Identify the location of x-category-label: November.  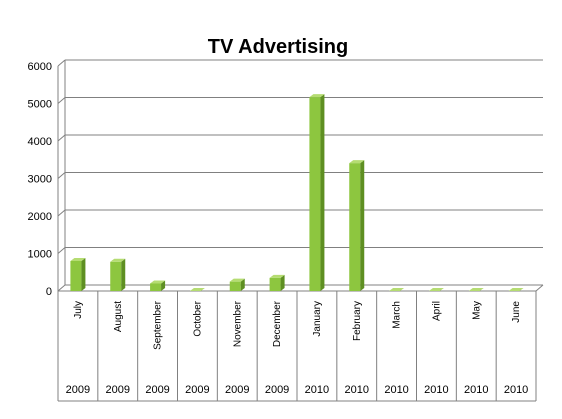
(237, 323).